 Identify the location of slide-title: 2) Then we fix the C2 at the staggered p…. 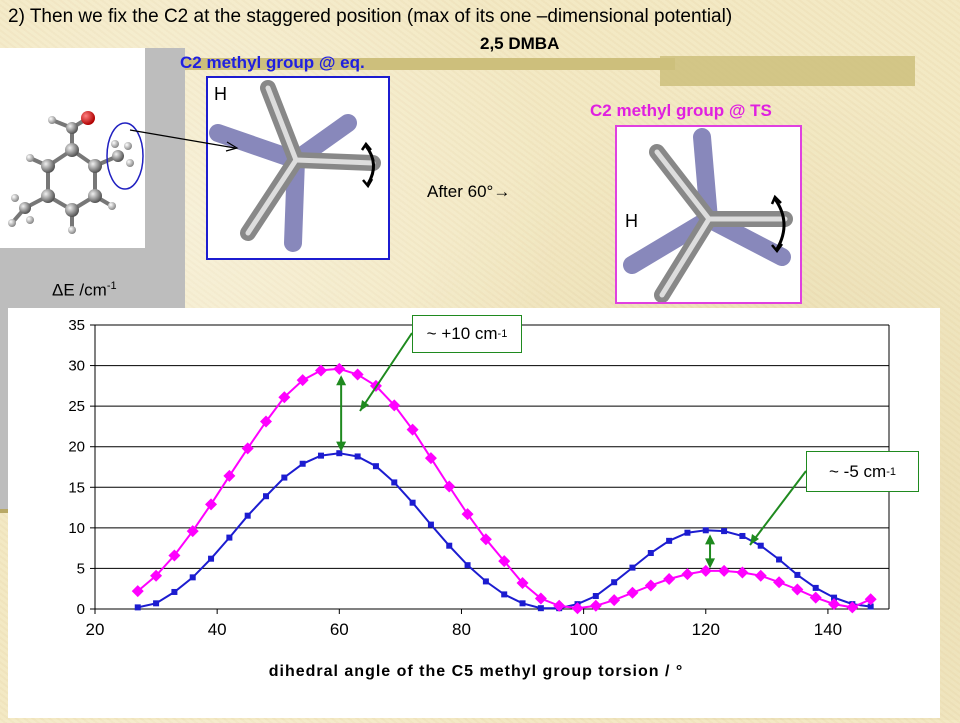
(370, 16).